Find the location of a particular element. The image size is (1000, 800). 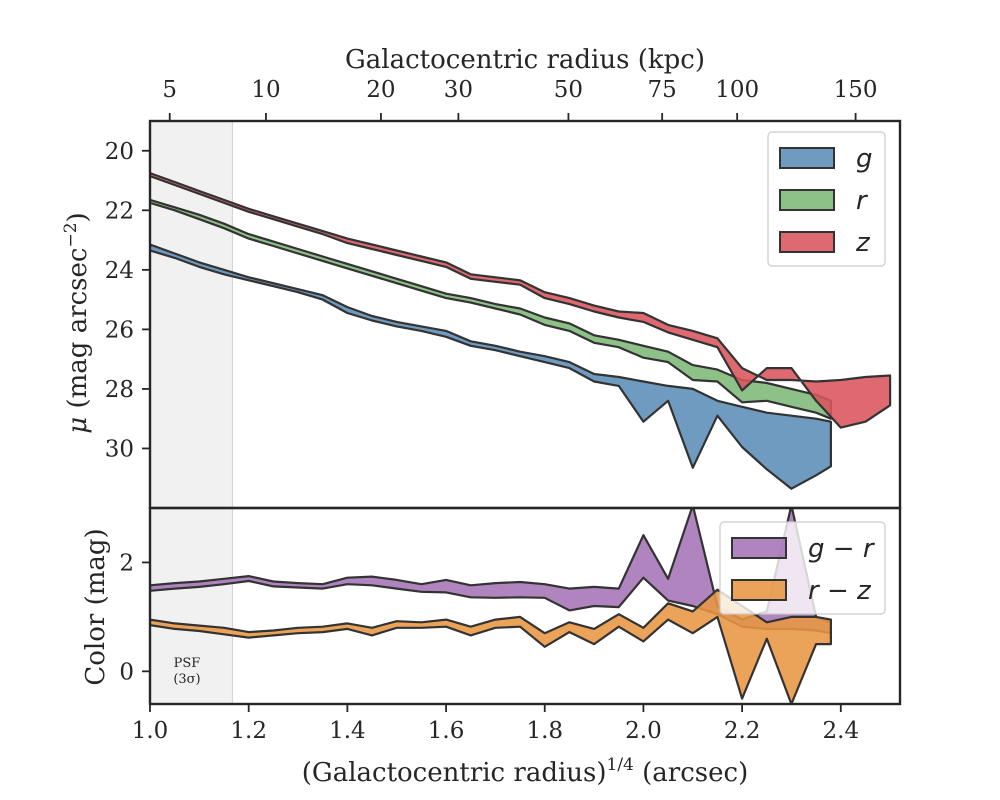

surface-brightness-axis-label: μ (mag arcsec−2) is located at coordinates (77, 322).